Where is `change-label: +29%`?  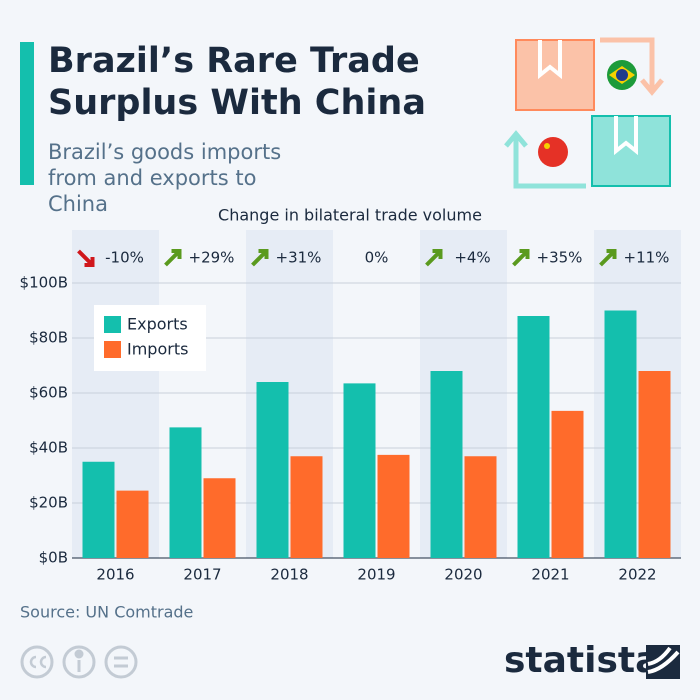 change-label: +29% is located at coordinates (212, 258).